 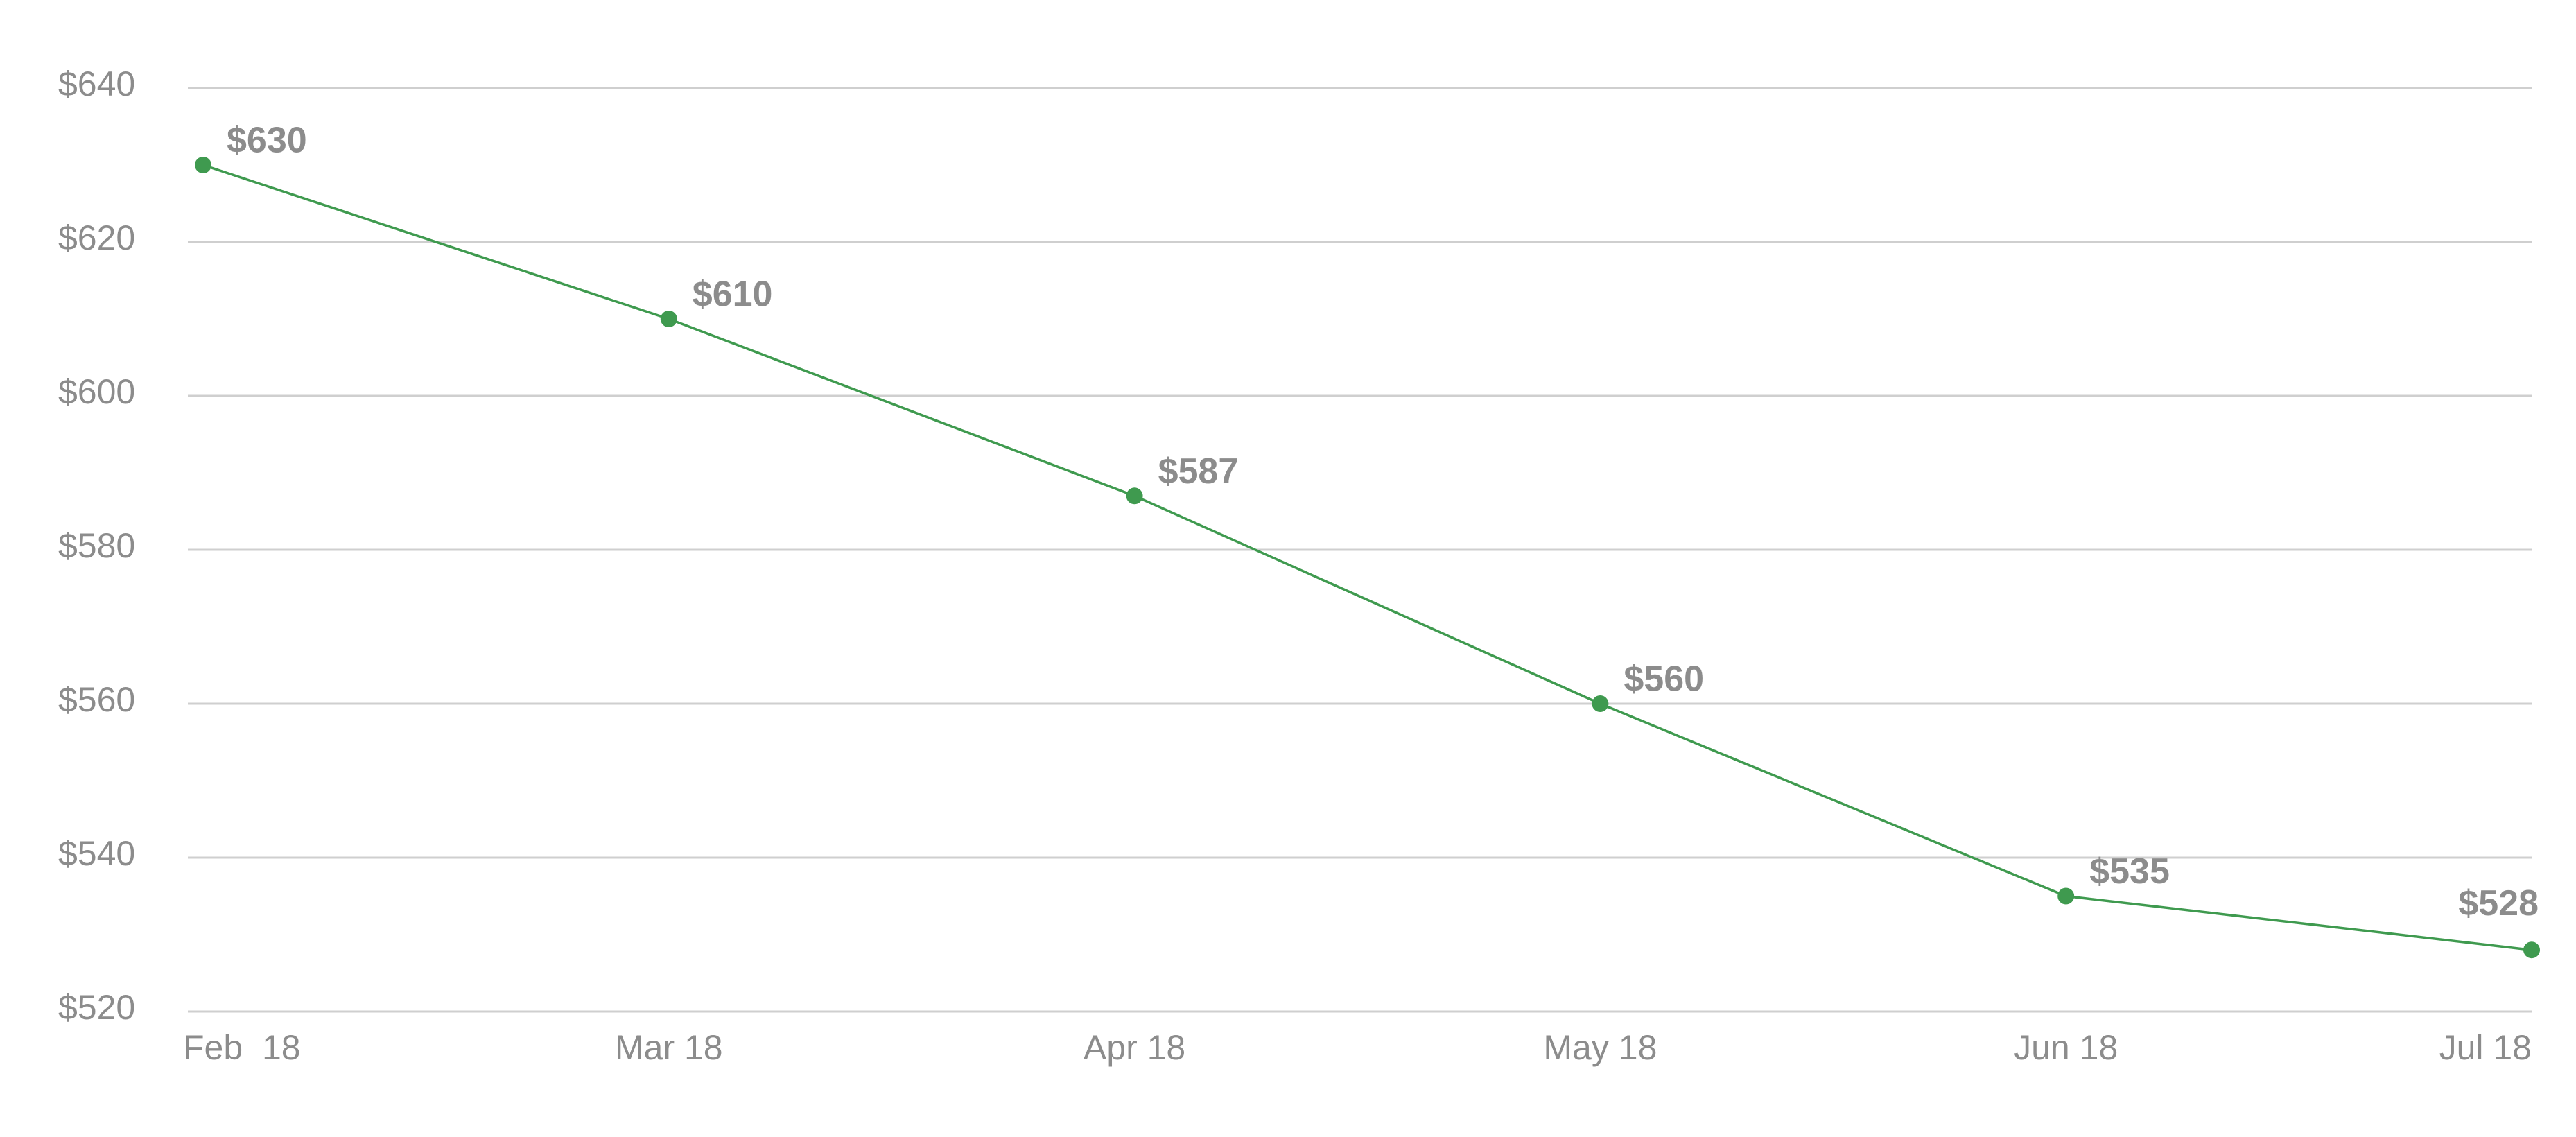 What do you see at coordinates (96, 699) in the screenshot?
I see `y-tick-label: $560` at bounding box center [96, 699].